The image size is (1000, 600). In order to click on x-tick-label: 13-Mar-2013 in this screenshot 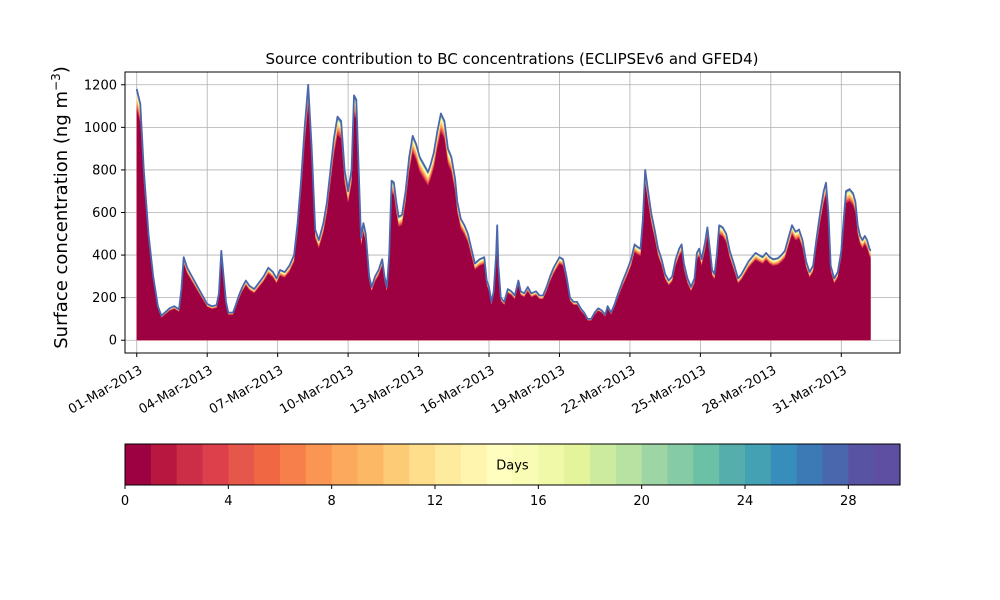, I will do `click(387, 390)`.